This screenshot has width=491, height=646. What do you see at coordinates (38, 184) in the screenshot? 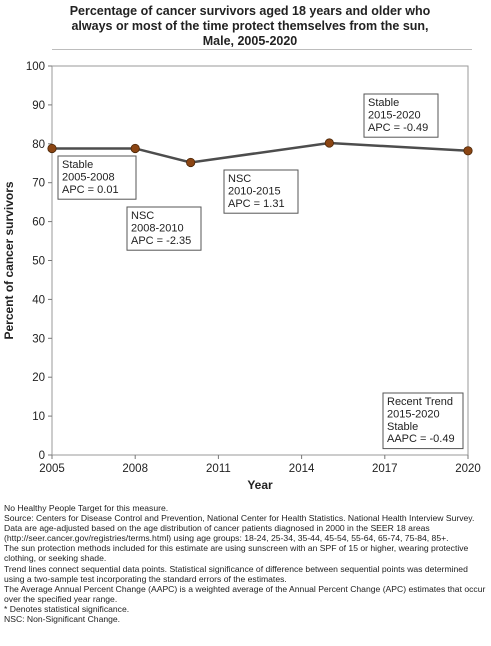
I see `y-tick-label: 70` at bounding box center [38, 184].